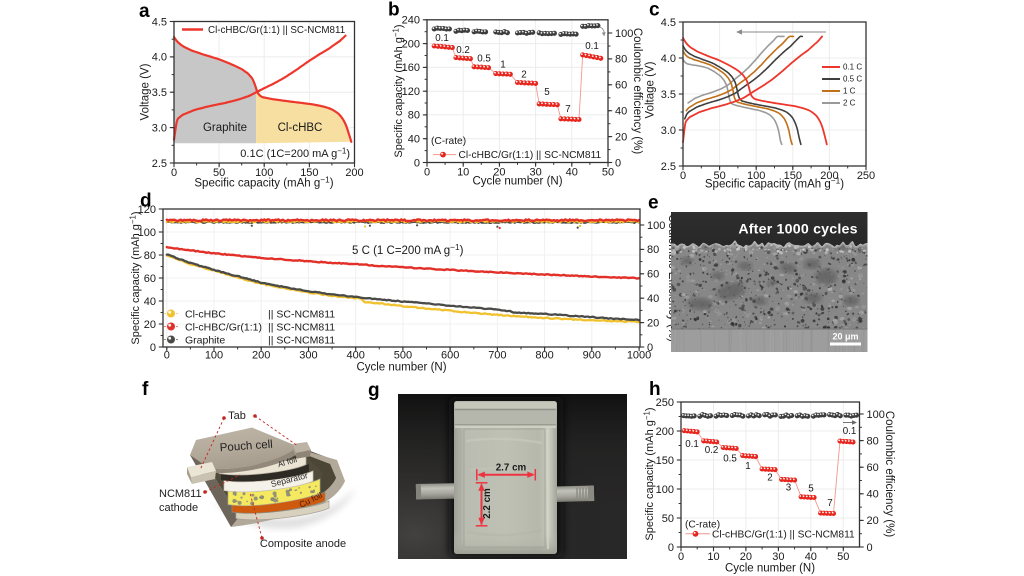  I want to click on svg-text: b, so click(394, 10).